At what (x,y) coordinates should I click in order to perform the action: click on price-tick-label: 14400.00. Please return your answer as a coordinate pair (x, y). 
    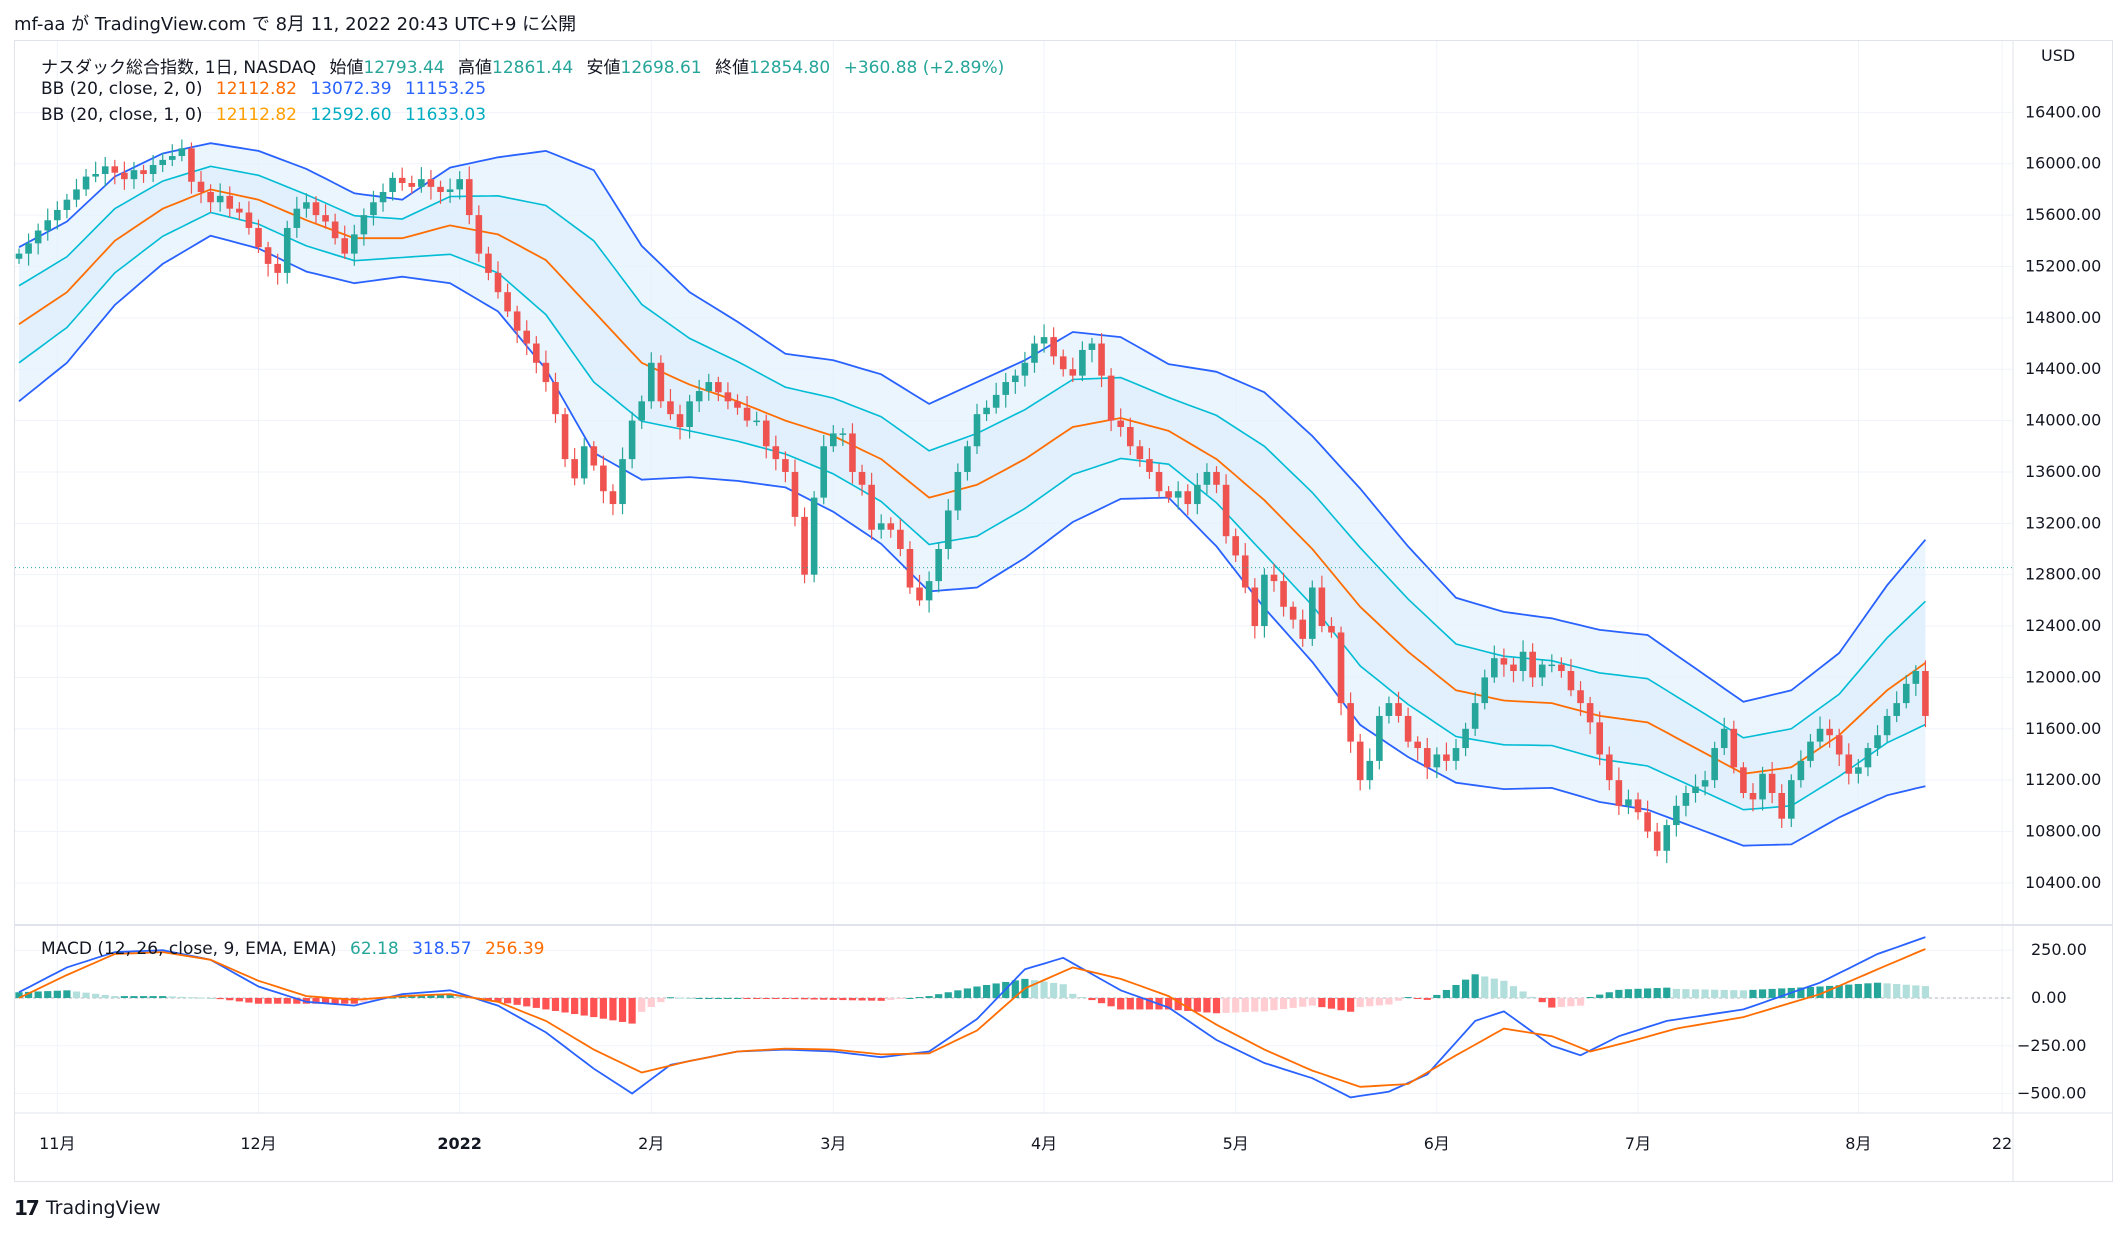
    Looking at the image, I should click on (2063, 368).